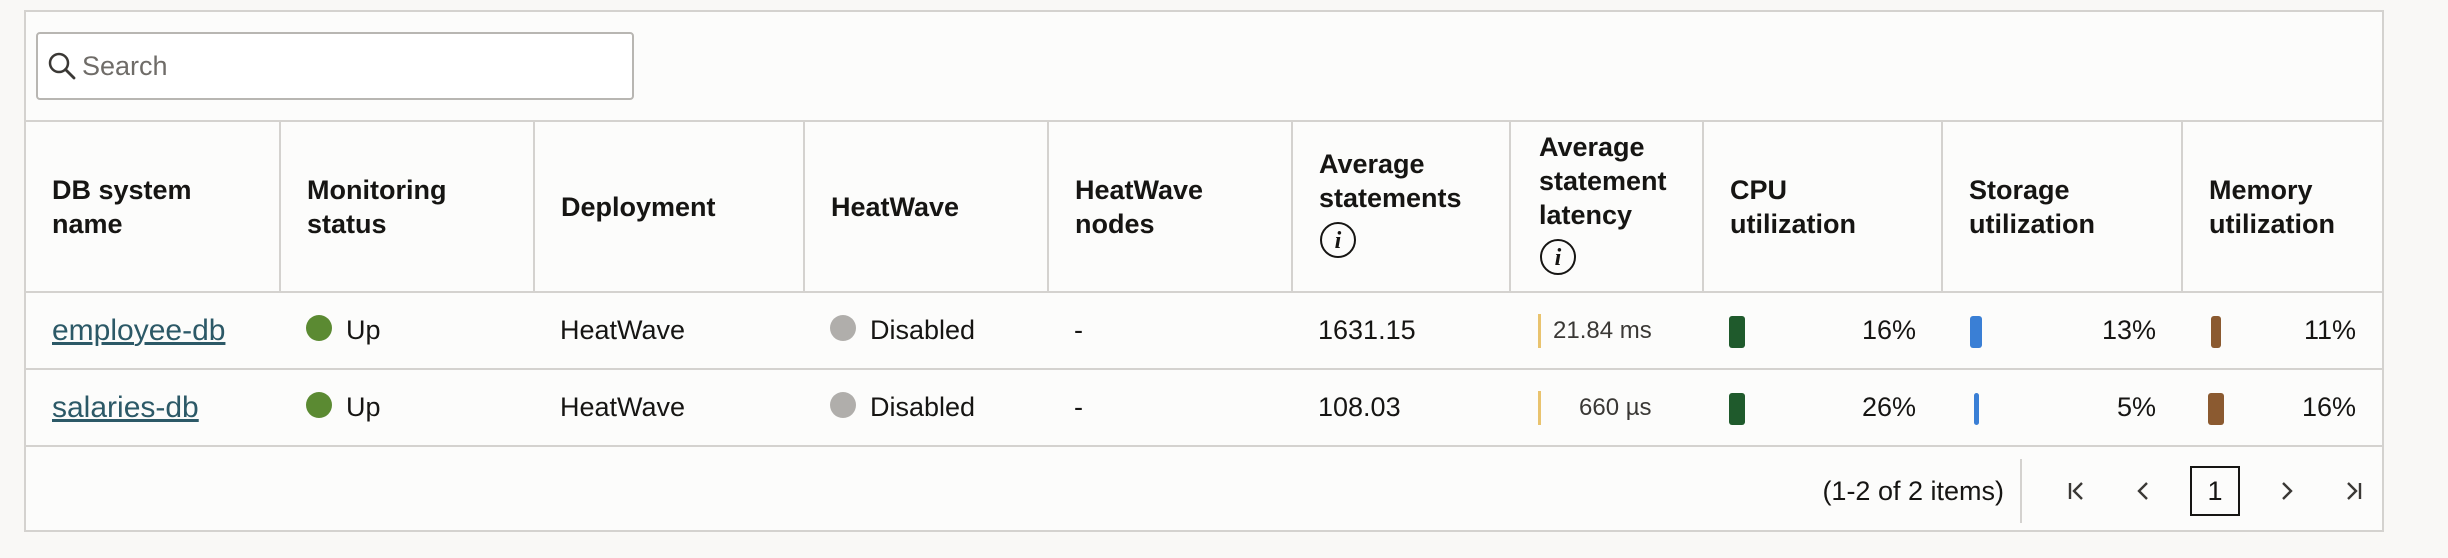 Image resolution: width=2448 pixels, height=558 pixels. What do you see at coordinates (125, 407) in the screenshot?
I see `db-system-link: salaries-db` at bounding box center [125, 407].